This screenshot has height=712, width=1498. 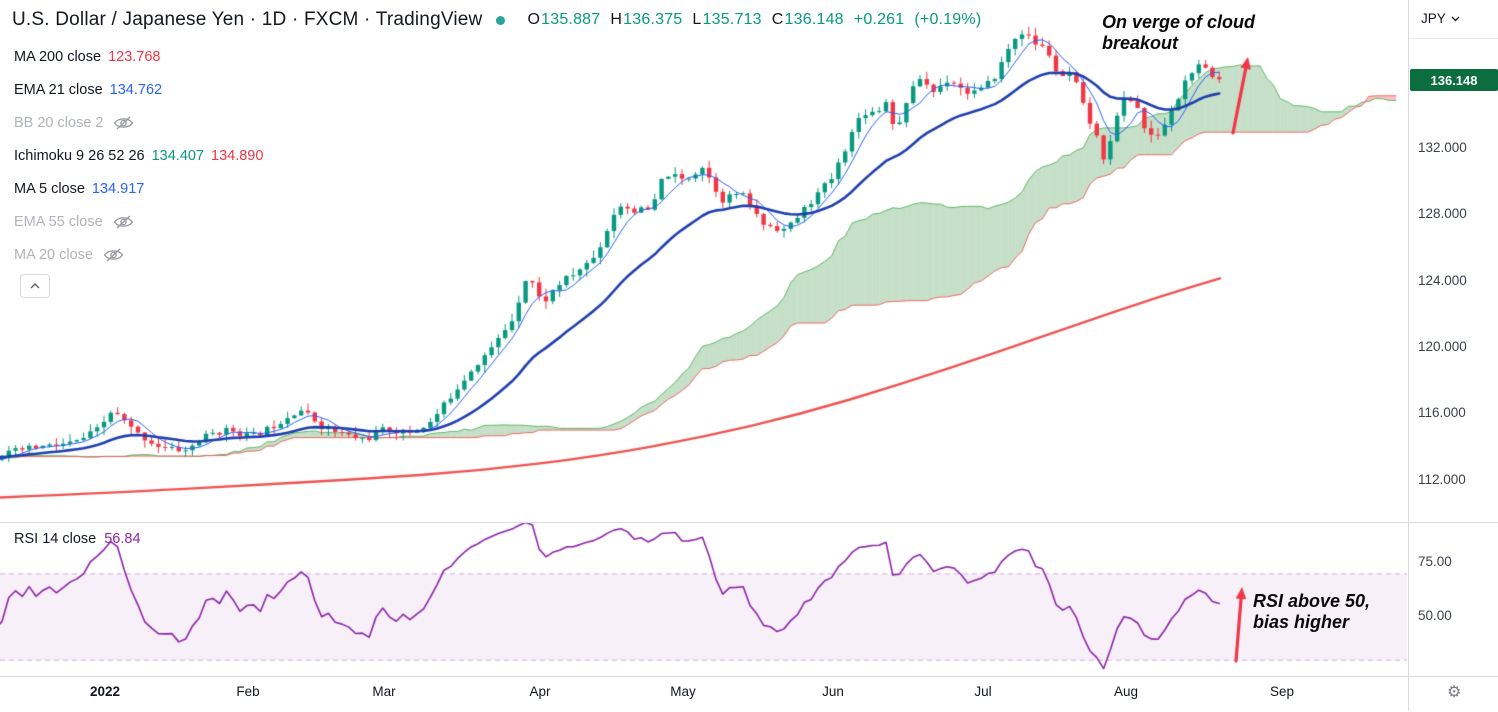 I want to click on legend-item-ma20: MA 20 close, so click(x=138, y=254).